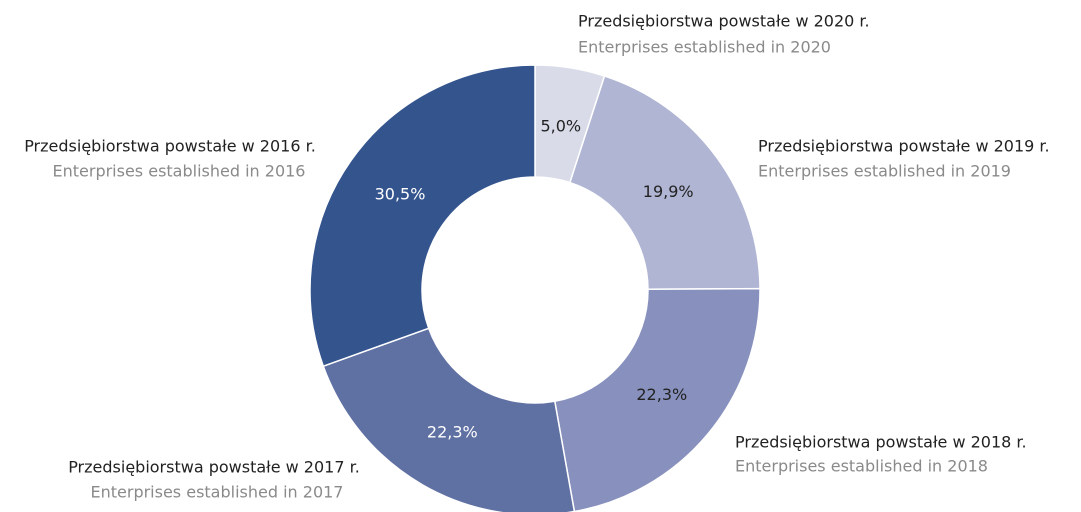 The image size is (1081, 512). I want to click on category-label: Przedsiębiorstwa powstałe w 2016 r., so click(170, 146).